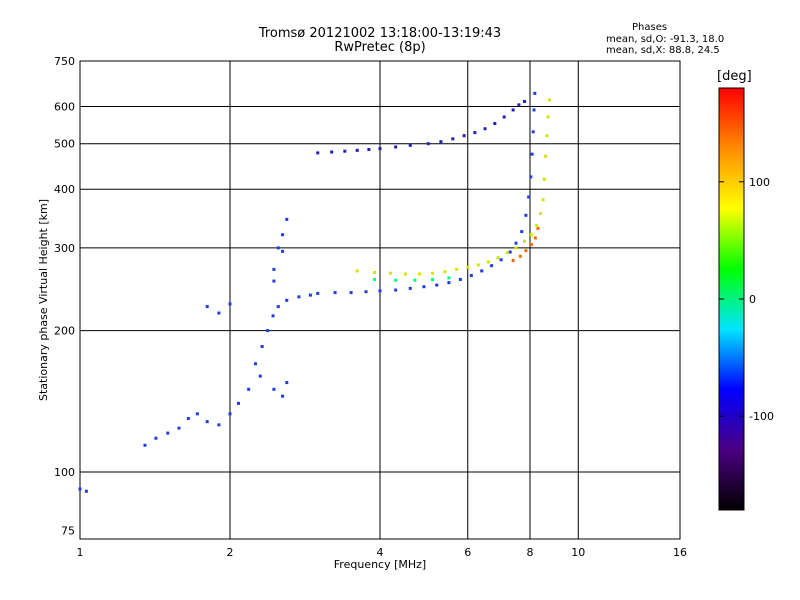 The image size is (800, 600). Describe the element at coordinates (746, 299) in the screenshot. I see `colorbar-ticks: -100 0 100` at that location.